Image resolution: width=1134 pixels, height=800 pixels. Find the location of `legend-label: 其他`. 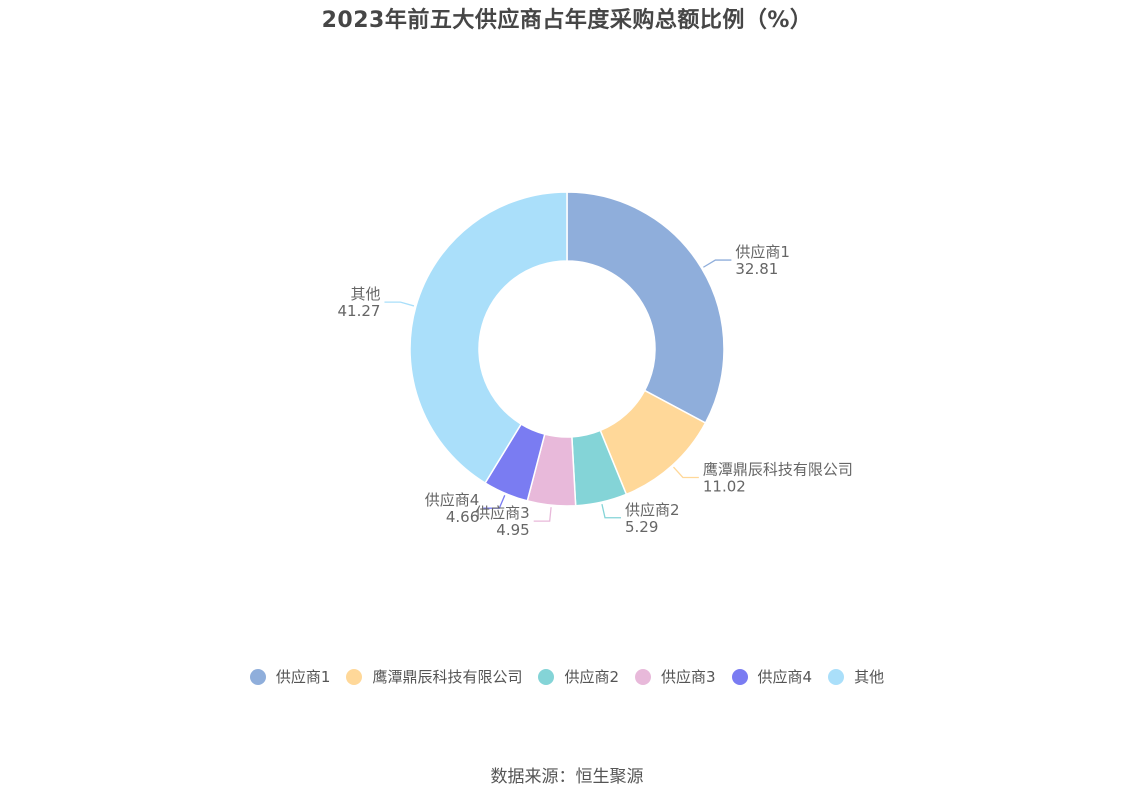

legend-label: 其他 is located at coordinates (869, 677).